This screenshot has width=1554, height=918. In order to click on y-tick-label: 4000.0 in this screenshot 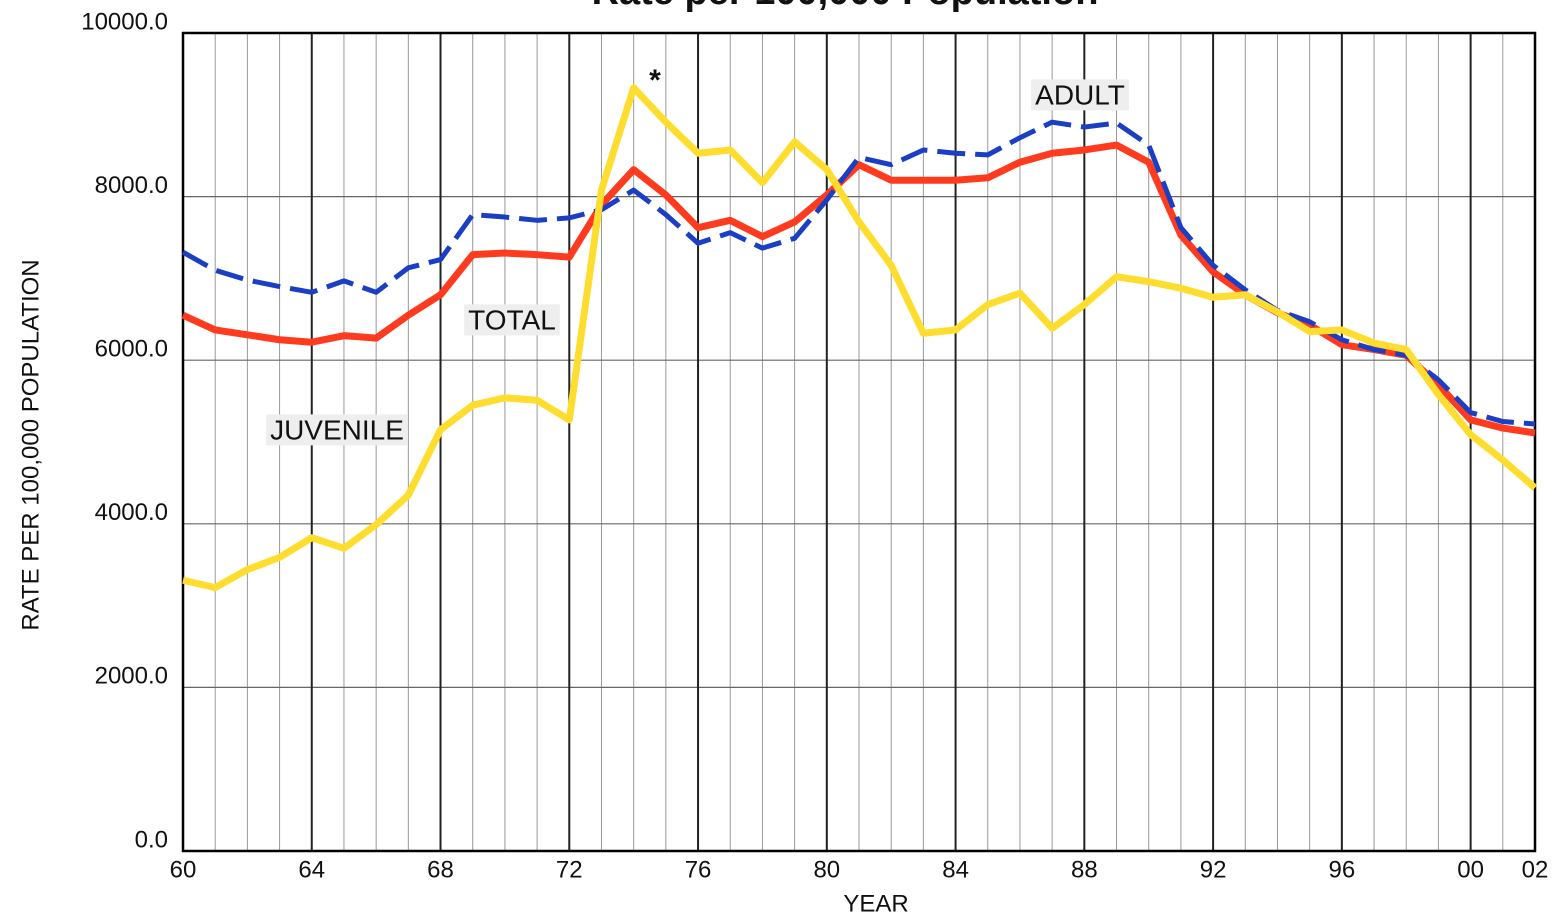, I will do `click(131, 512)`.